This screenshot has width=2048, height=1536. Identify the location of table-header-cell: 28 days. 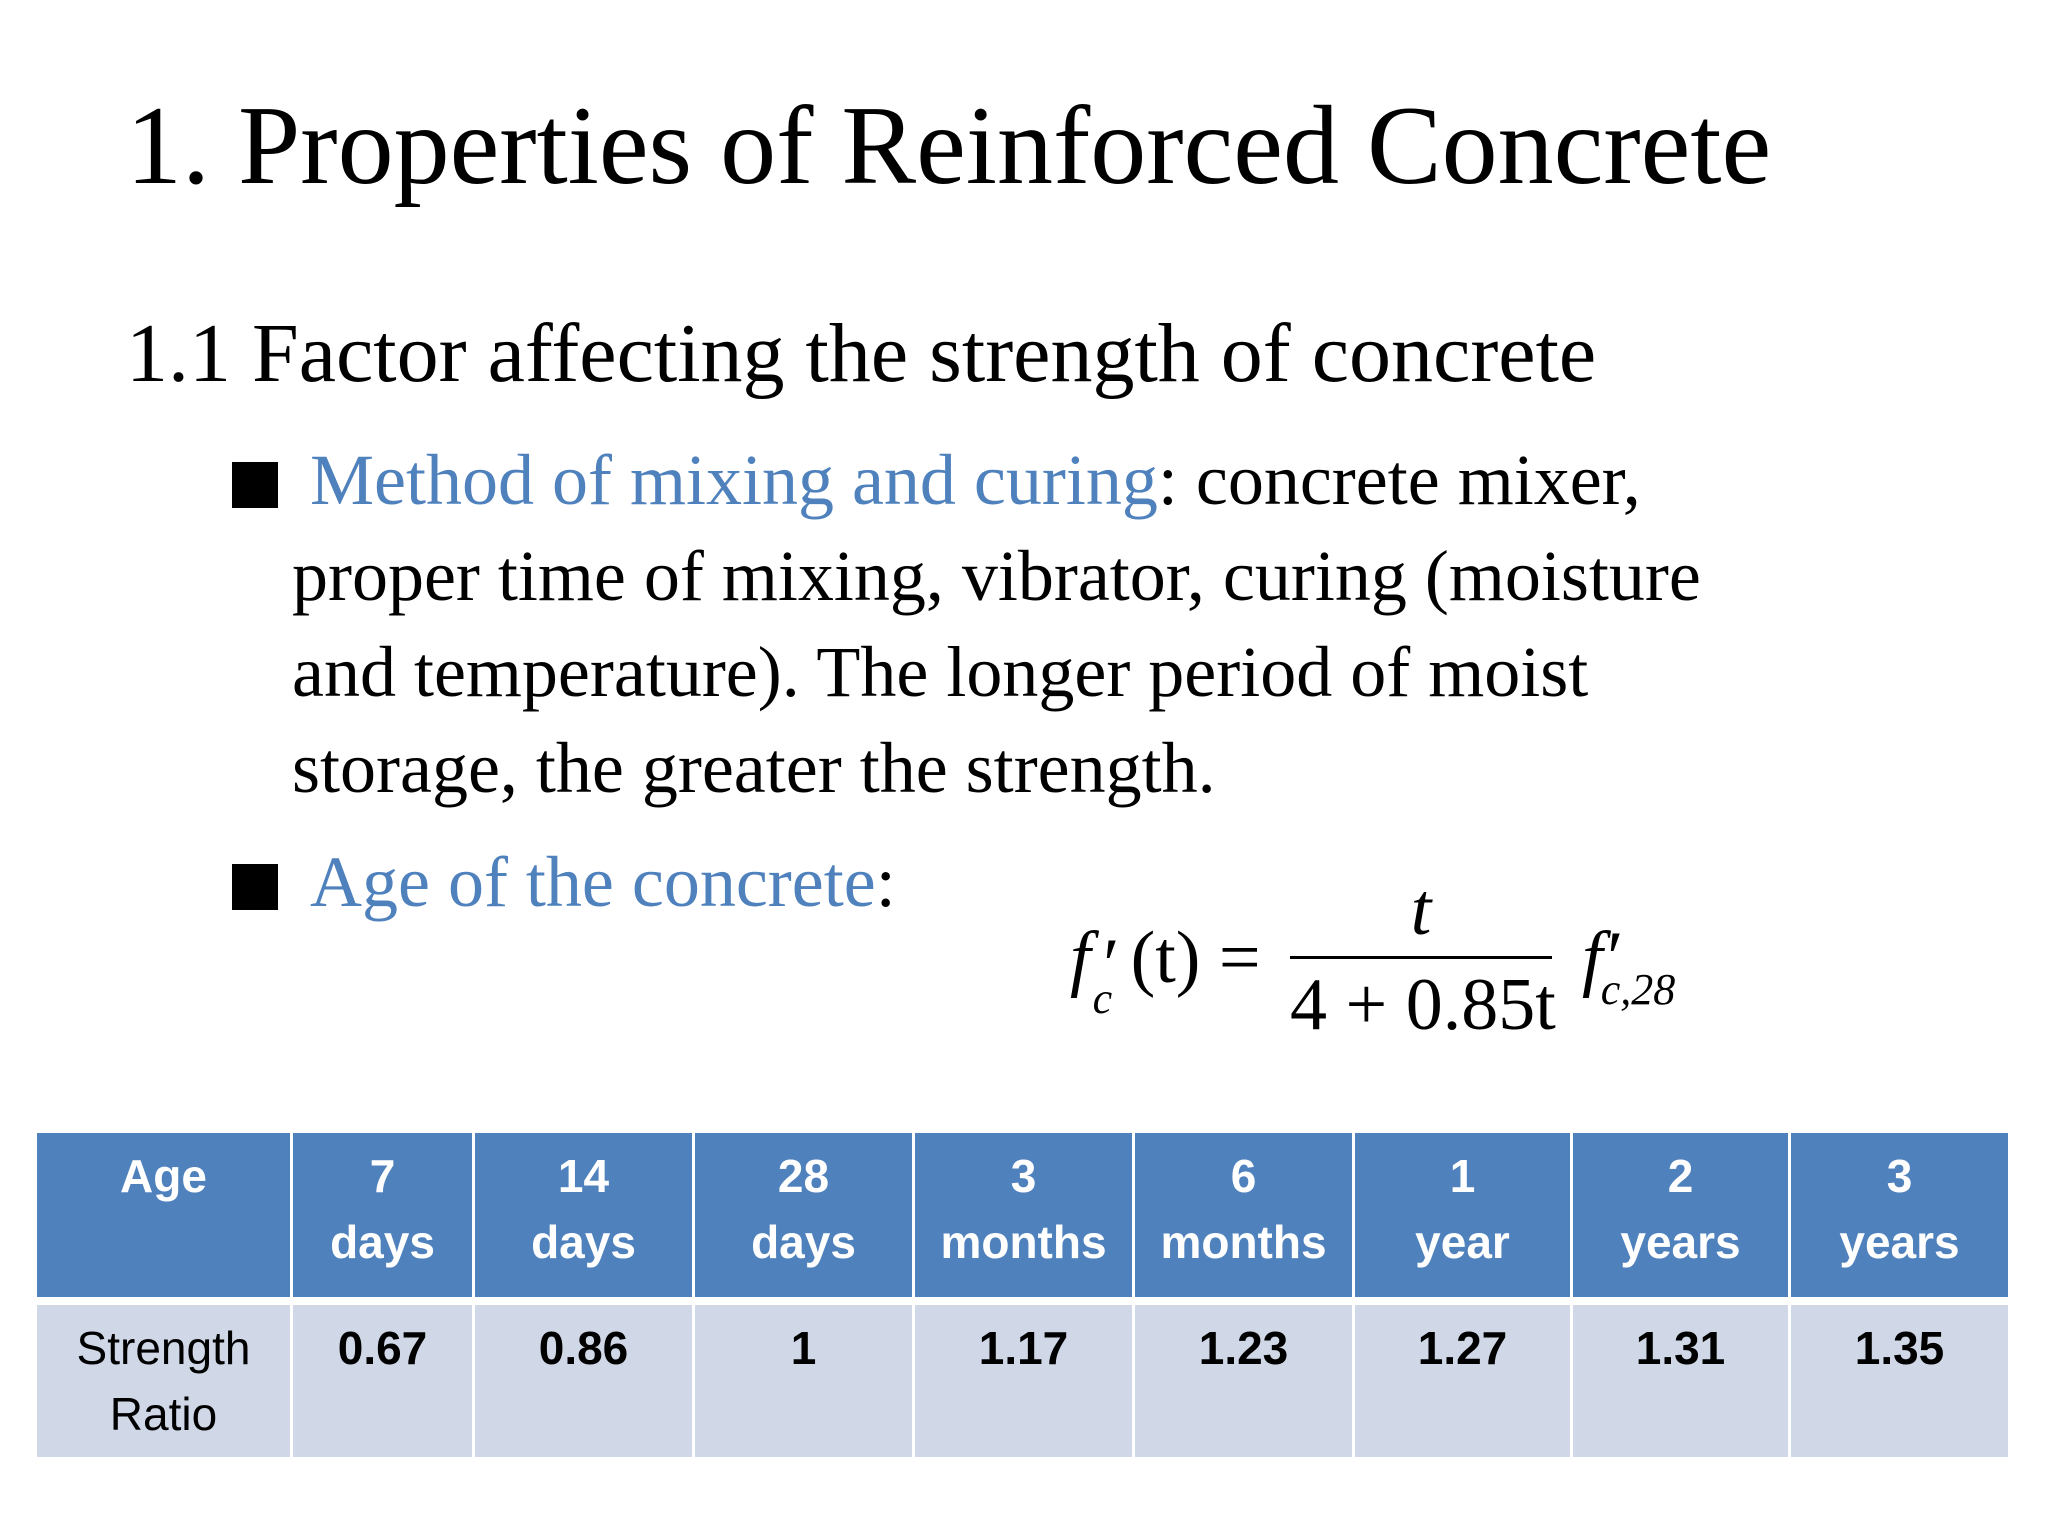
(803, 1217).